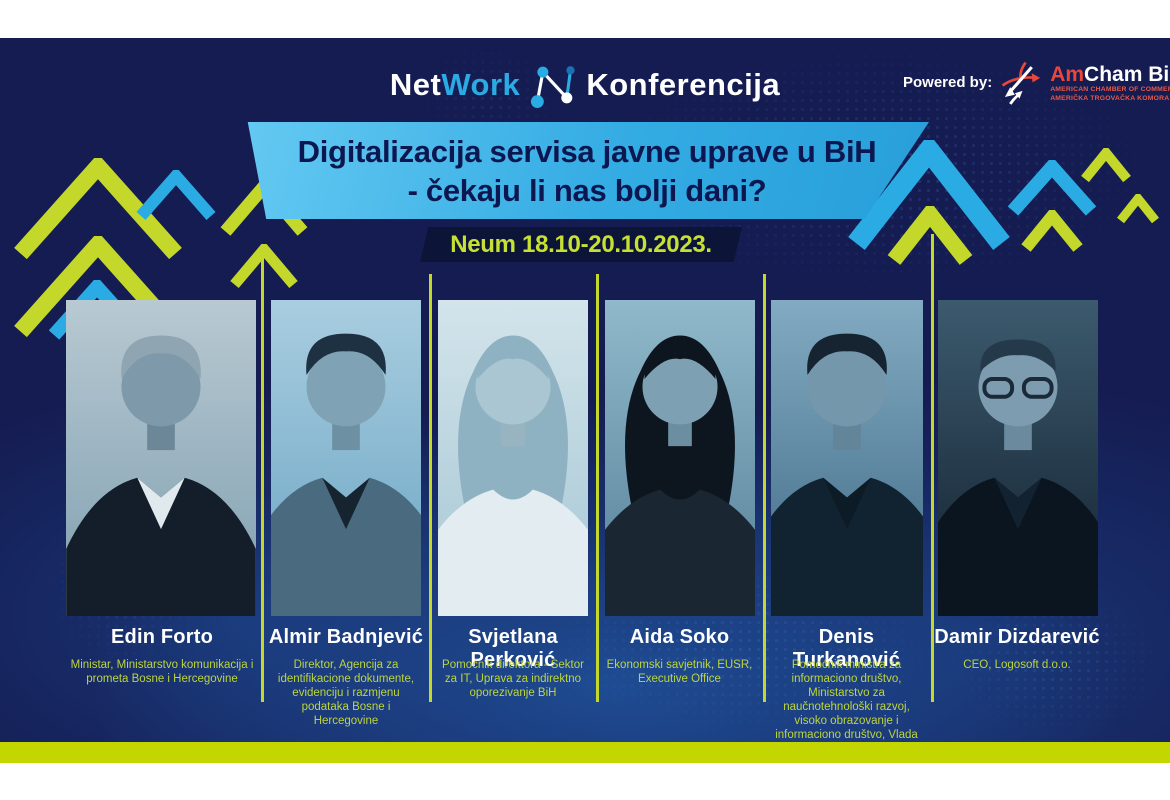 This screenshot has height=800, width=1170. I want to click on logo-wordmark-left: NetWork, so click(455, 85).